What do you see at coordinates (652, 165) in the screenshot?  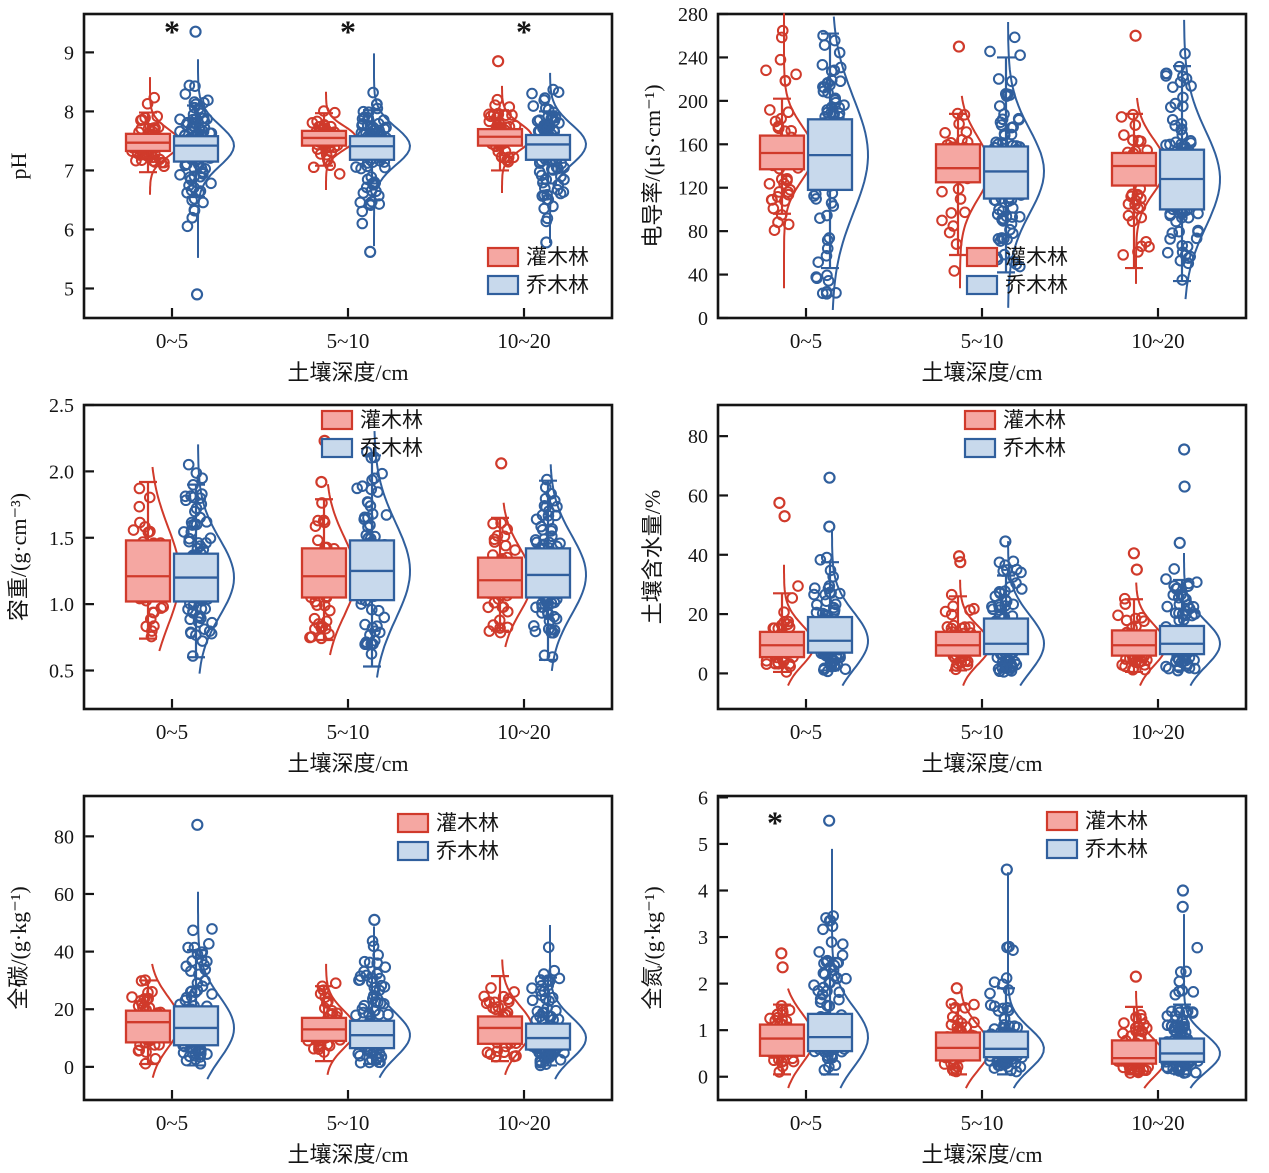 I see `y-axis-title: 电导率/(μS·cm⁻¹)` at bounding box center [652, 165].